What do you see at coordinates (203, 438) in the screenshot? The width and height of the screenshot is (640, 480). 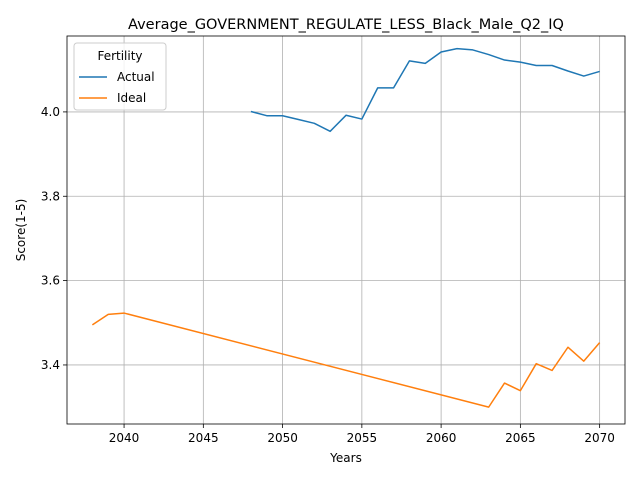 I see `x-tick-label: 2045` at bounding box center [203, 438].